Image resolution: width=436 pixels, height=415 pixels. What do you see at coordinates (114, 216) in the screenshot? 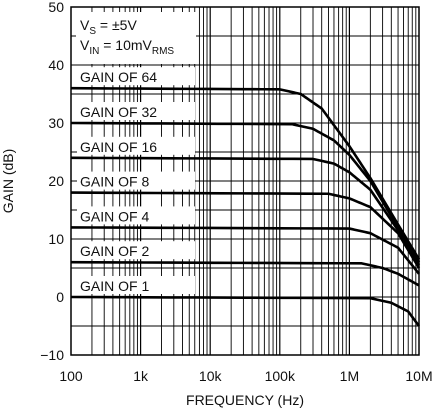
I see `series-label-gain-of-4: GAIN OF 4` at bounding box center [114, 216].